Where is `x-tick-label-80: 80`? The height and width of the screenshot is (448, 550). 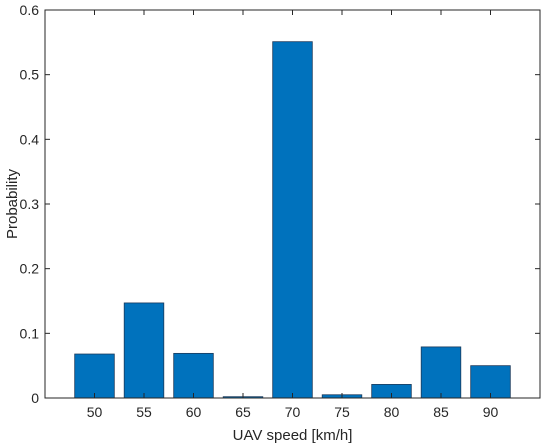 x-tick-label-80: 80 is located at coordinates (392, 412).